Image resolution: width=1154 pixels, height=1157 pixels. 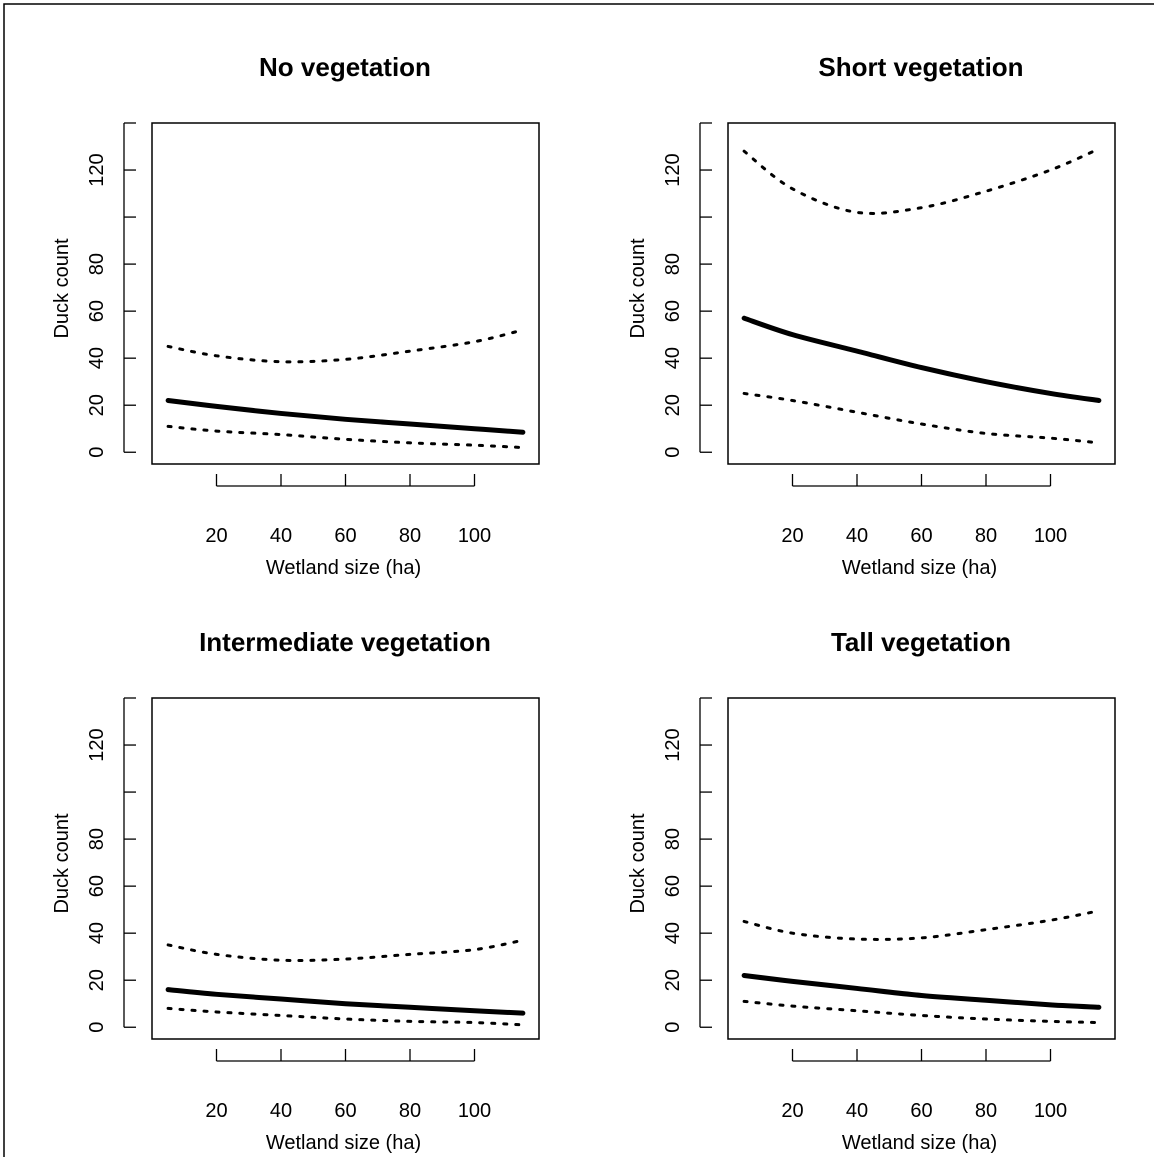 What do you see at coordinates (345, 642) in the screenshot?
I see `panel-title: Intermediate vegetation` at bounding box center [345, 642].